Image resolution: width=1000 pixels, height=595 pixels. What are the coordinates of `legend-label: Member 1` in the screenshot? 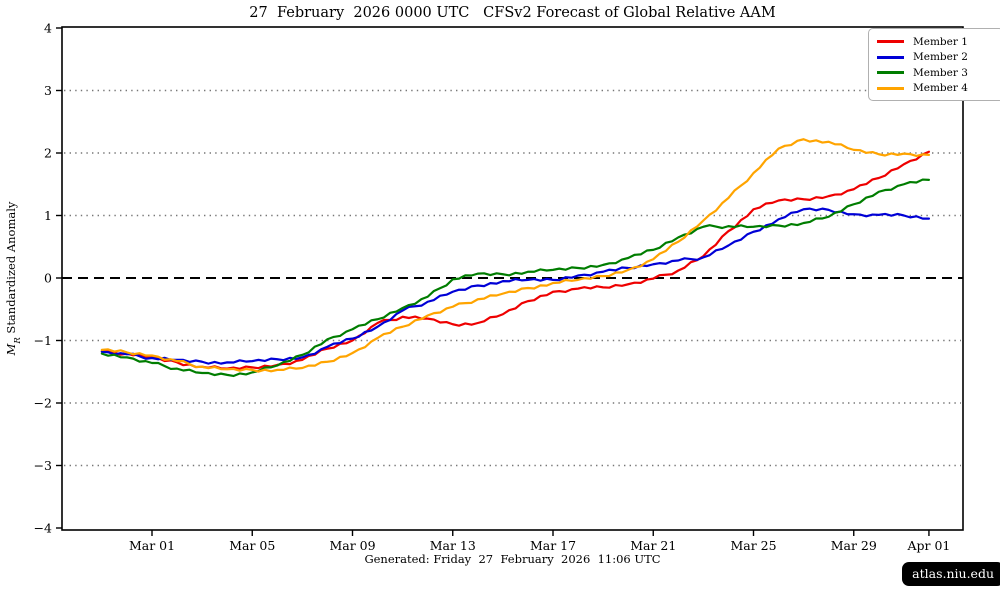 It's located at (940, 41).